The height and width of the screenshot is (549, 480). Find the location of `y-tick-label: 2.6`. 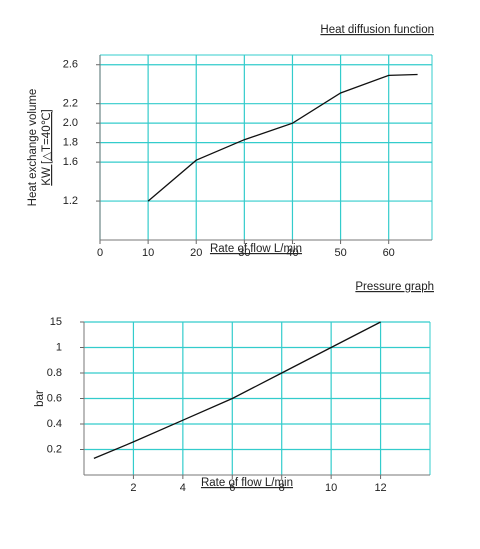

y-tick-label: 2.6 is located at coordinates (70, 65).